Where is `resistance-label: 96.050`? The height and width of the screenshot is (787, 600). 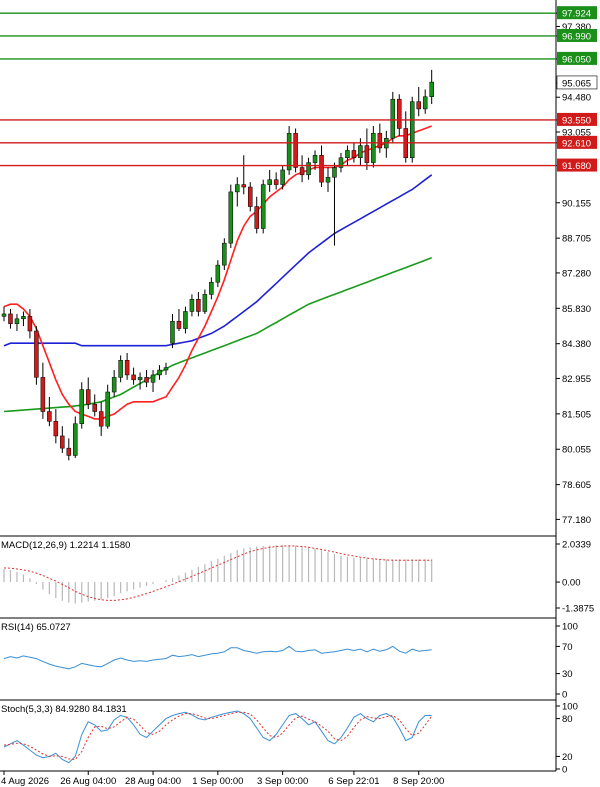
resistance-label: 96.050 is located at coordinates (576, 59).